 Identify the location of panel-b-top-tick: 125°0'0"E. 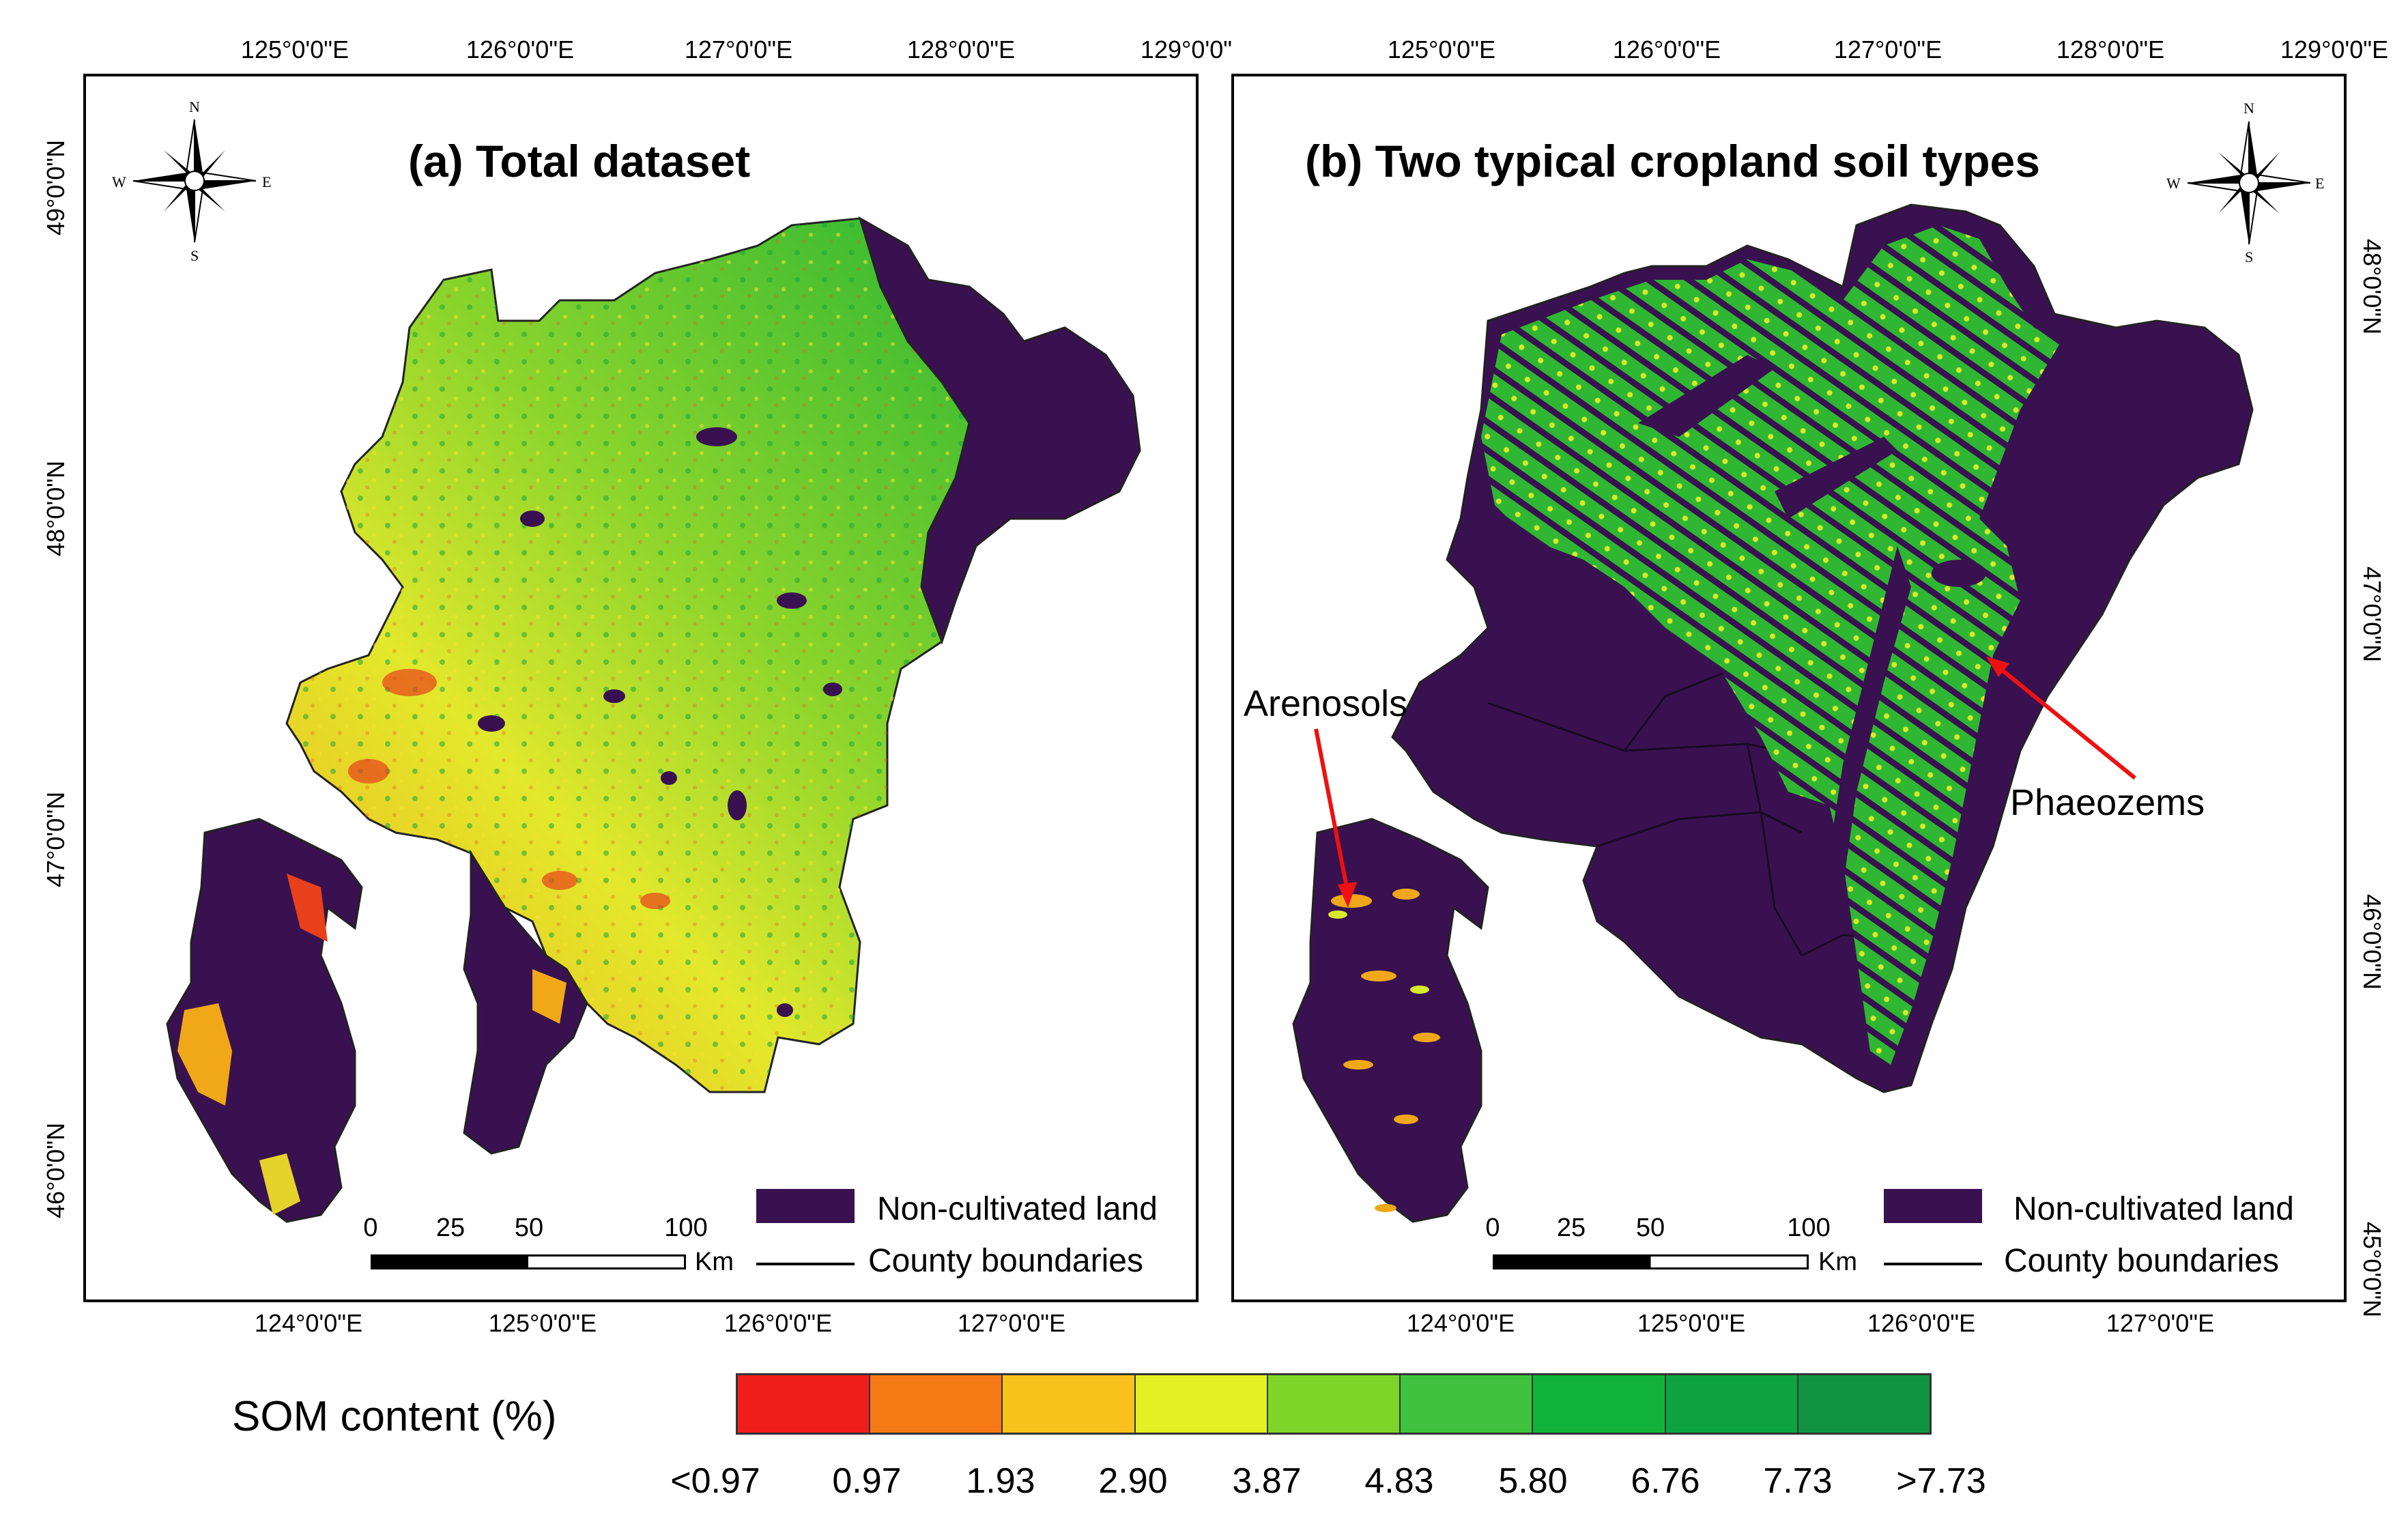
(1441, 49).